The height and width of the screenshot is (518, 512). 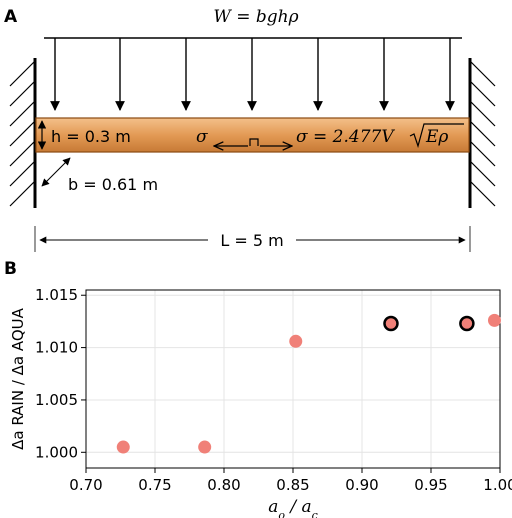 What do you see at coordinates (10, 269) in the screenshot?
I see `panel-b-label: B` at bounding box center [10, 269].